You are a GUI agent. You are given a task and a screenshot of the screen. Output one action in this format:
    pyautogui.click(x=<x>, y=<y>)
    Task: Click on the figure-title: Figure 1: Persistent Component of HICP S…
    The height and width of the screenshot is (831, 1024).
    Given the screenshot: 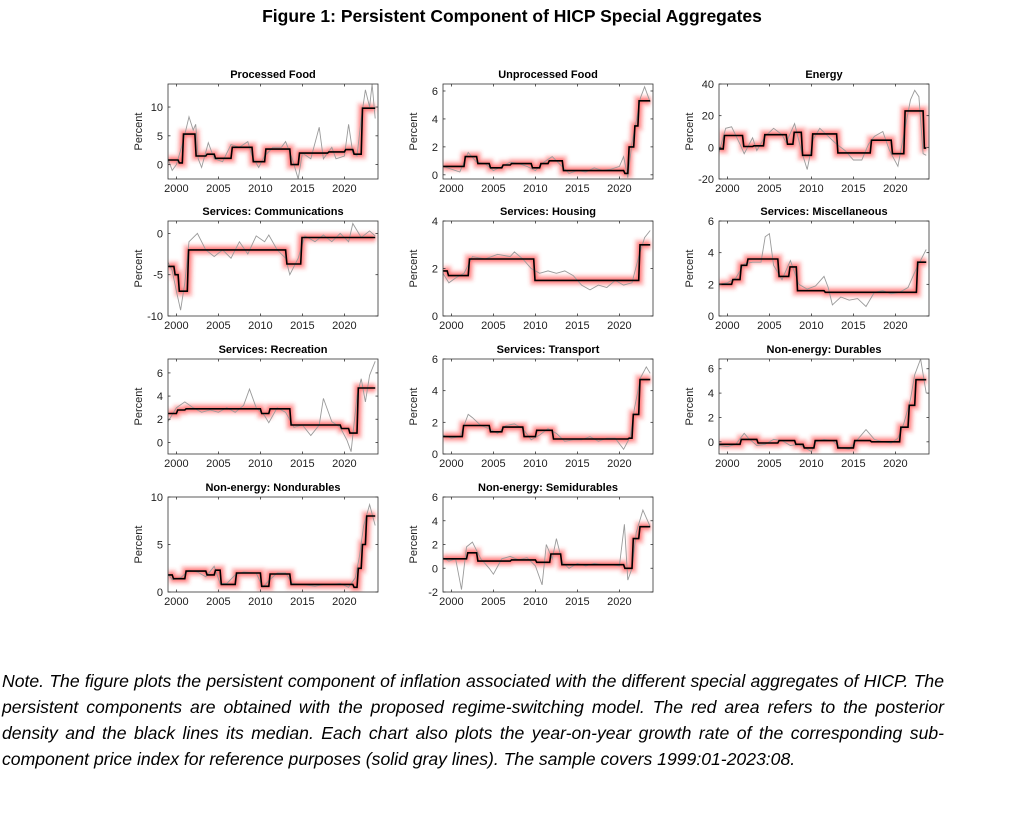 What is the action you would take?
    pyautogui.click(x=512, y=16)
    